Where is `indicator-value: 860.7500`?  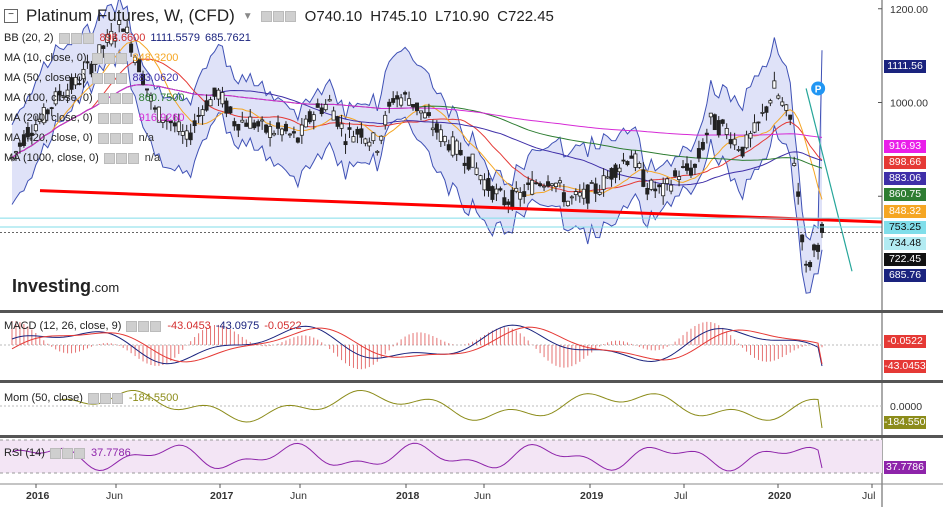 indicator-value: 860.7500 is located at coordinates (161, 98).